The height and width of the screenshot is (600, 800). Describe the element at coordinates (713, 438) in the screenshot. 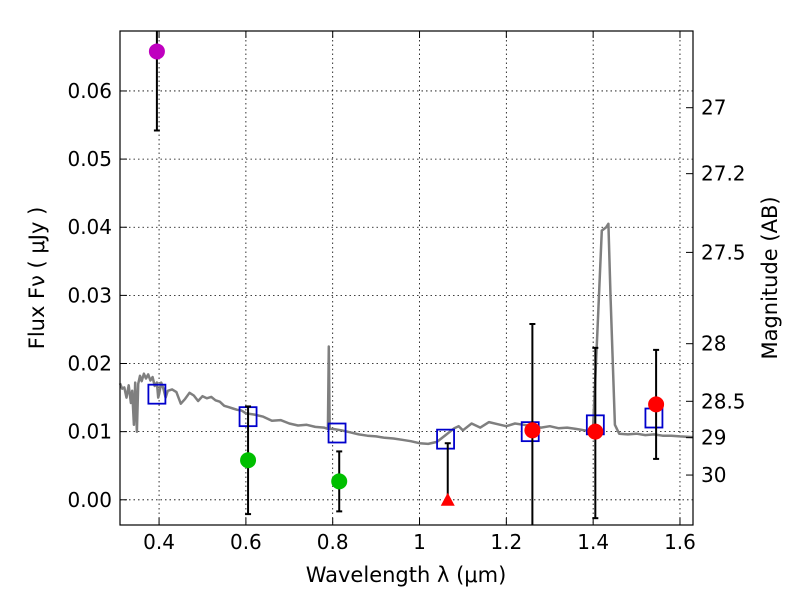

I see `mag-tick-label: 29` at that location.